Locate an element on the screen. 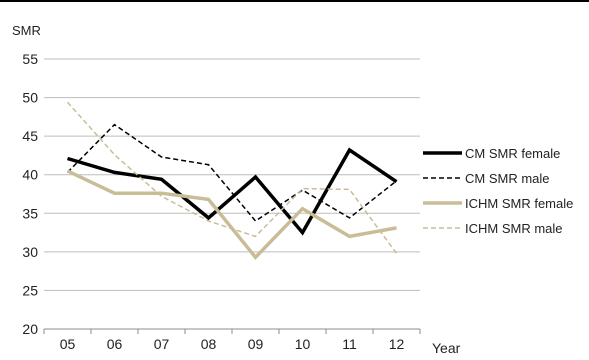 The width and height of the screenshot is (589, 360). y-tick-label: 50 is located at coordinates (30, 98).